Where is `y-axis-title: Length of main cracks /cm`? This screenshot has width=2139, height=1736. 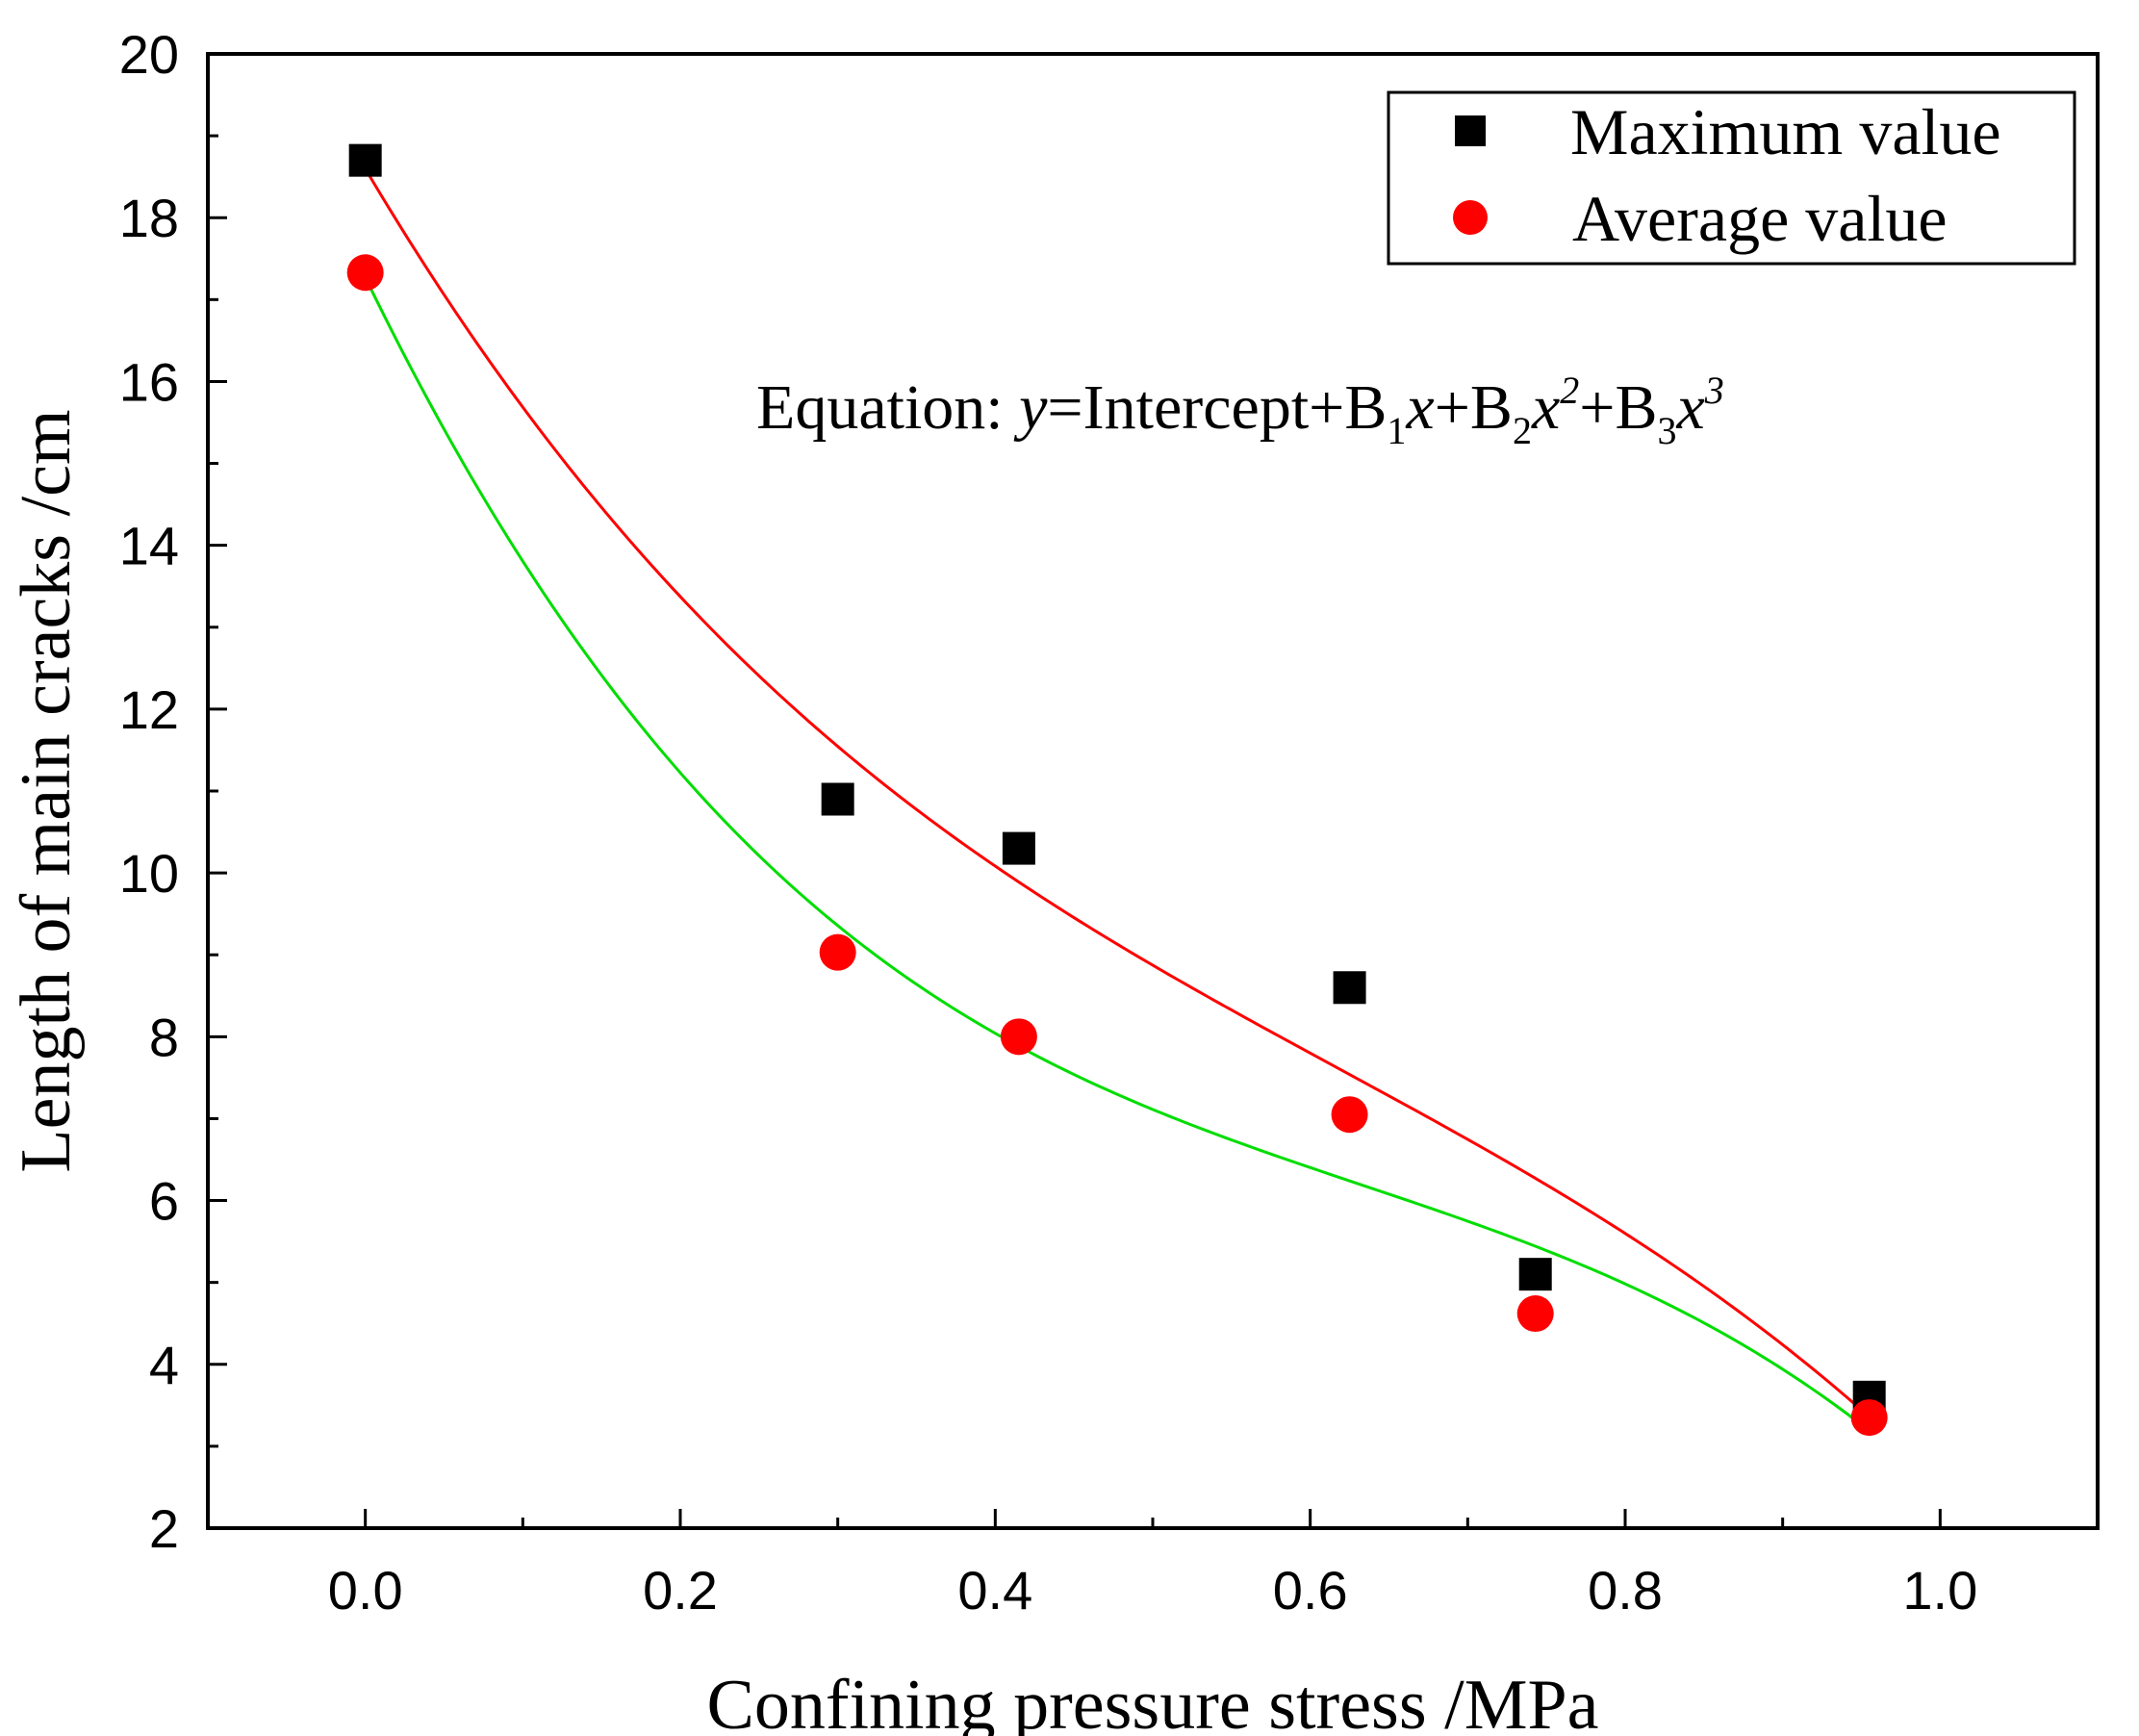 y-axis-title: Length of main cracks /cm is located at coordinates (46, 790).